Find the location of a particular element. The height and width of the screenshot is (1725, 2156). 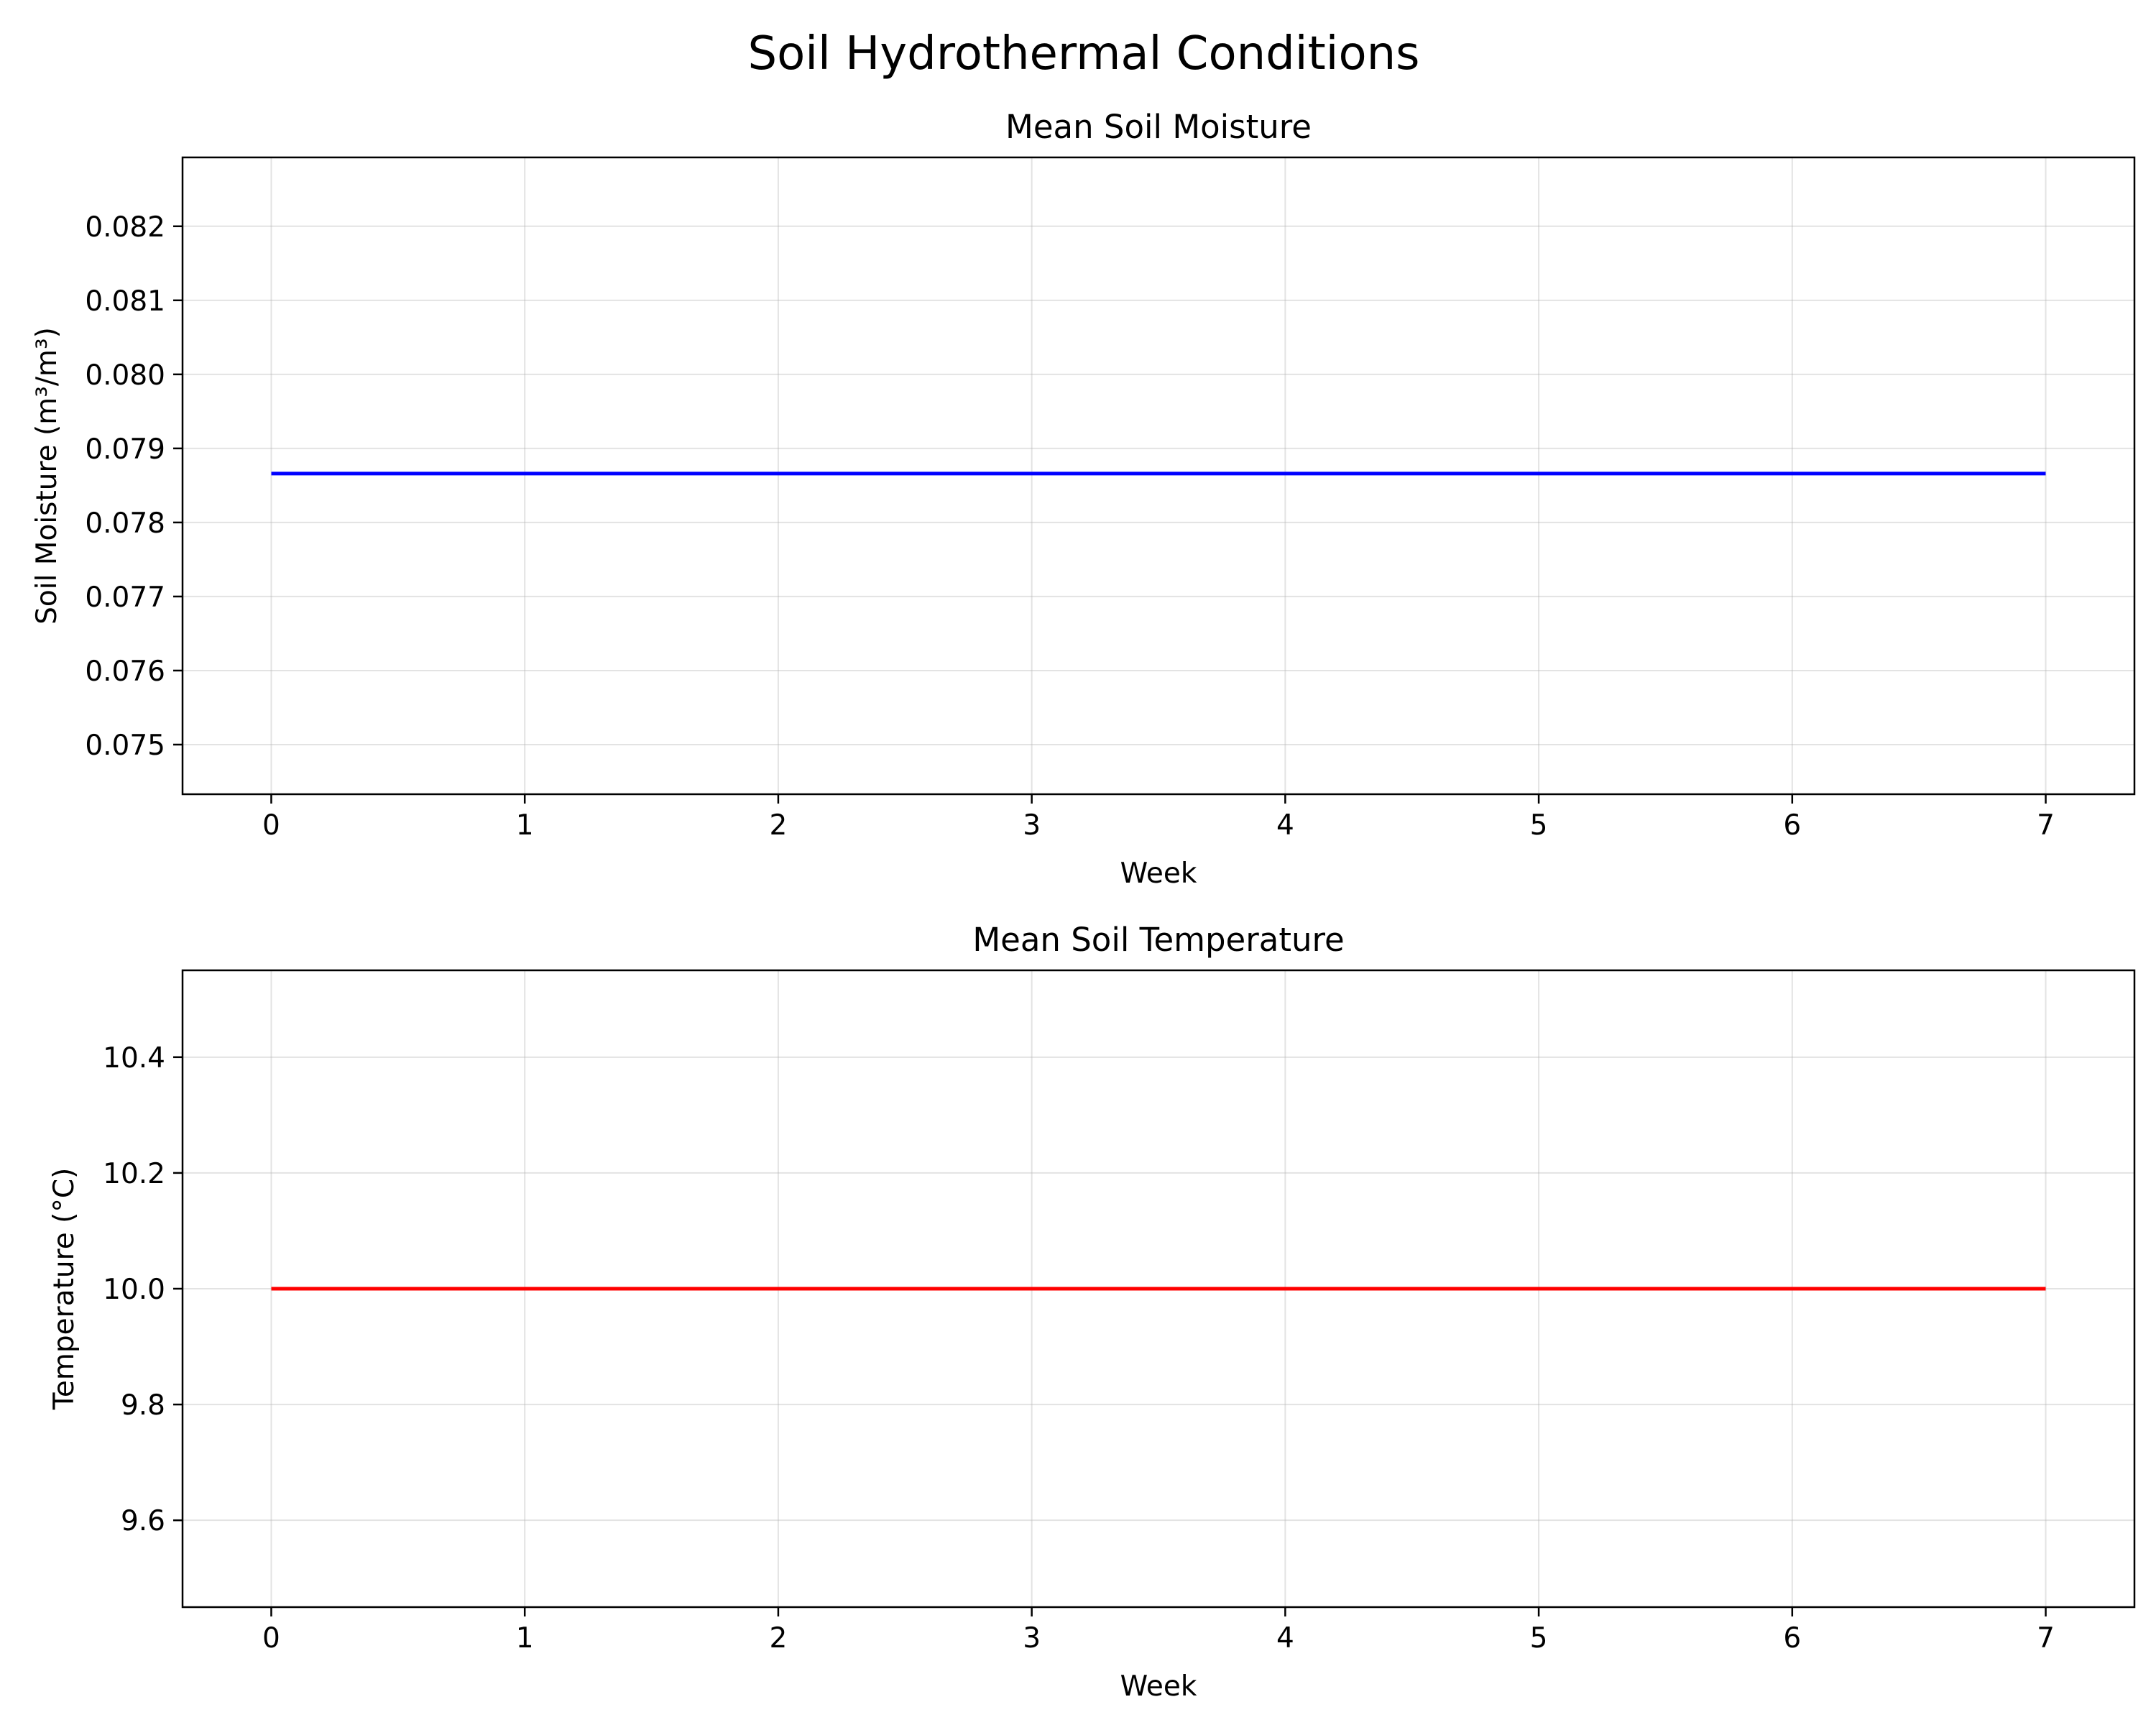

temperature-x-tick-label: 1 is located at coordinates (525, 1638).